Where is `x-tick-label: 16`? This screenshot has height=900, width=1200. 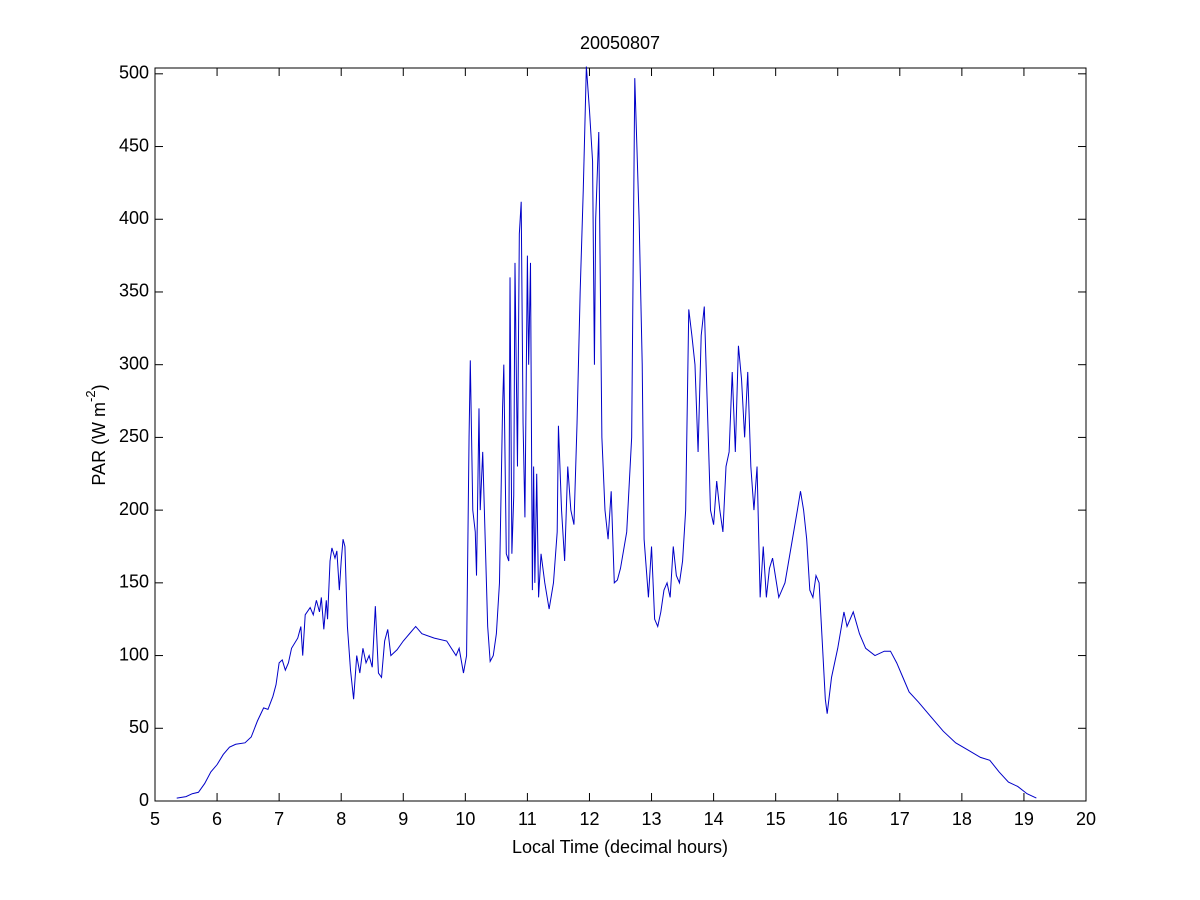 x-tick-label: 16 is located at coordinates (838, 819).